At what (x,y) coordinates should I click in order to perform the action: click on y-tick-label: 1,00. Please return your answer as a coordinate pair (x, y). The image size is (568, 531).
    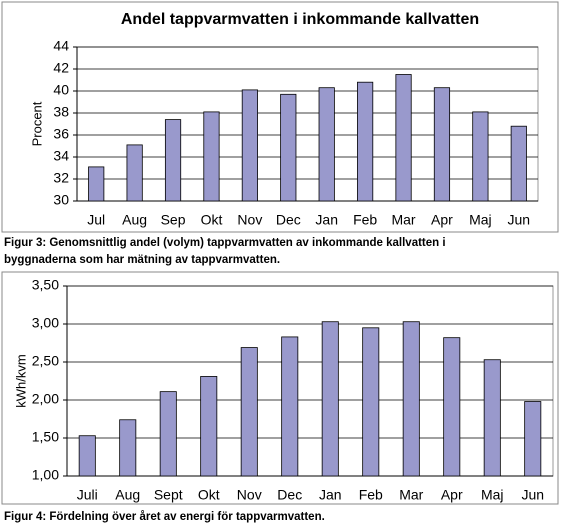
    Looking at the image, I should click on (45, 475).